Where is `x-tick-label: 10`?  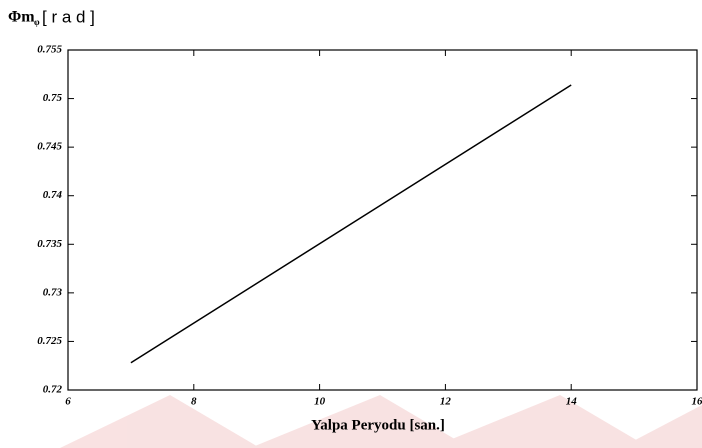 x-tick-label: 10 is located at coordinates (320, 402).